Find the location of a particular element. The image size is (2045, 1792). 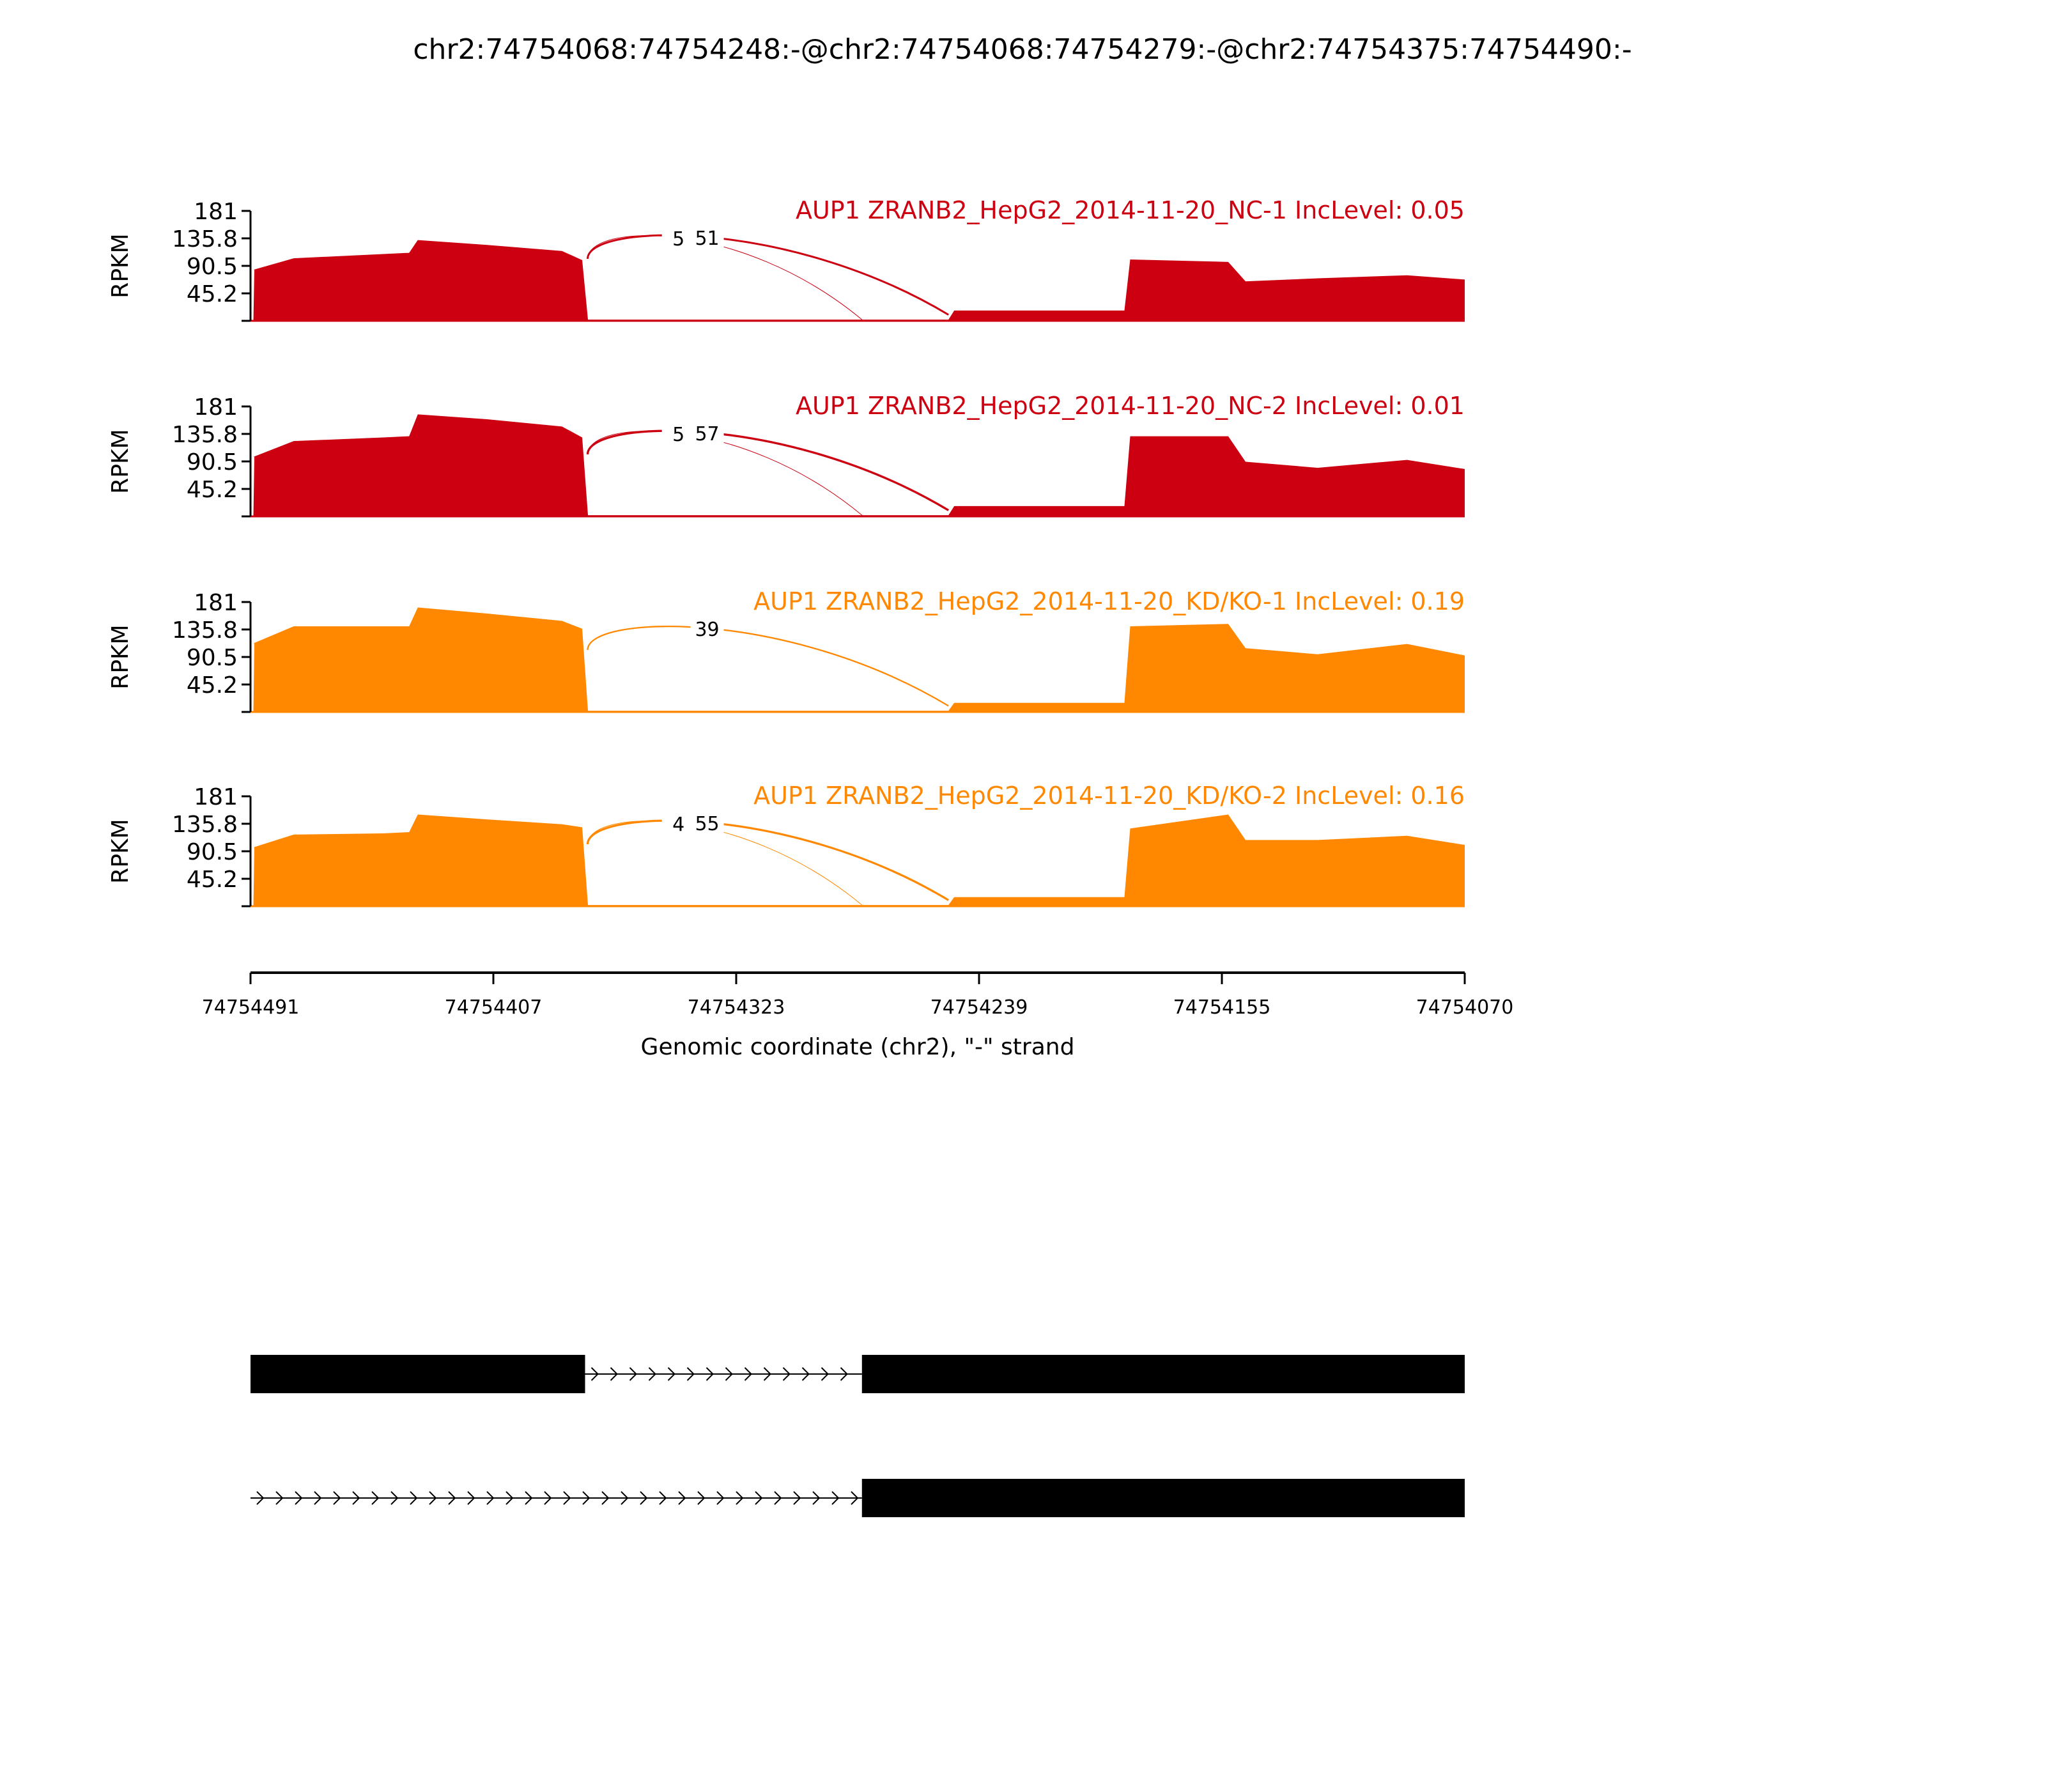

x-tick-label: 74754407 is located at coordinates (494, 1007).